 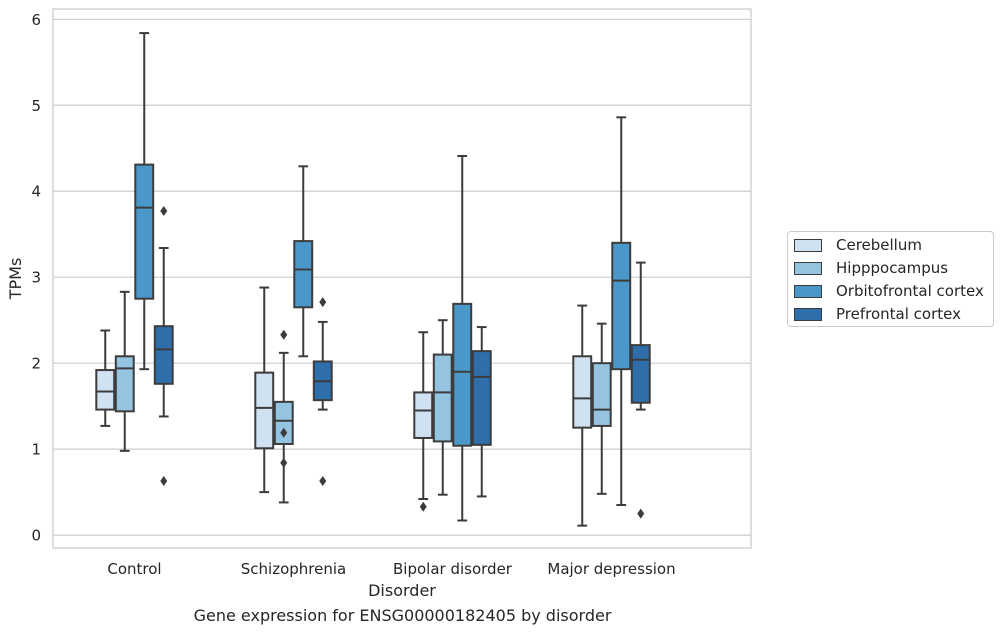 I want to click on legend-swatch-cerebellum, so click(x=808, y=245).